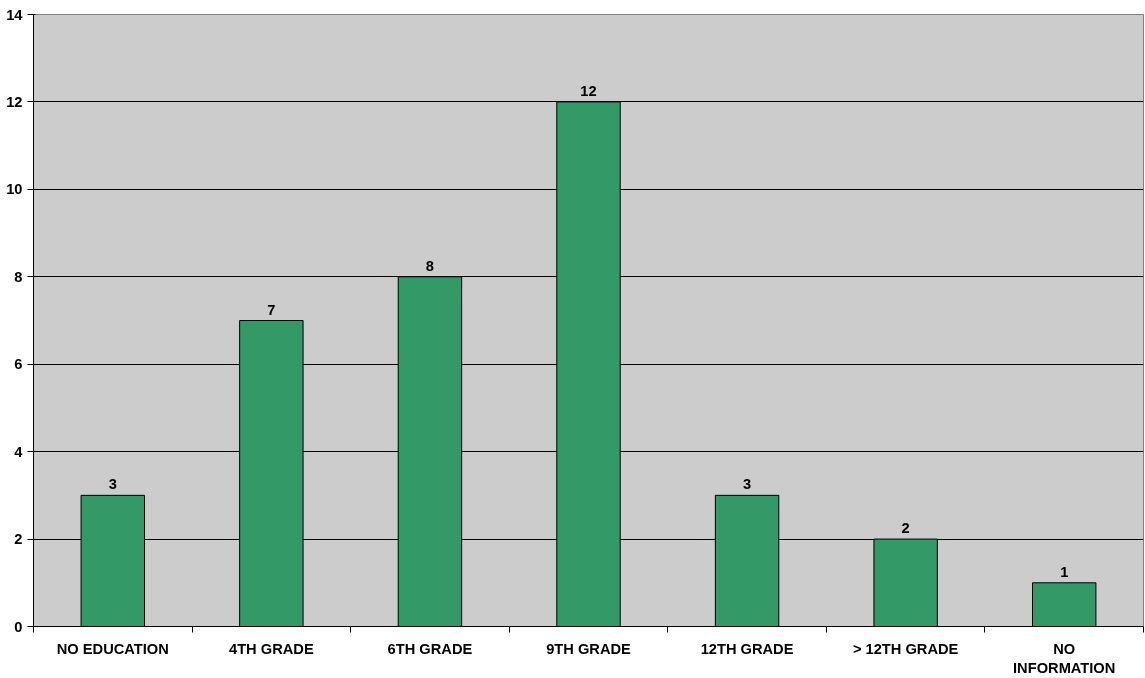  Describe the element at coordinates (14, 101) in the screenshot. I see `y-tick-label: 12` at that location.